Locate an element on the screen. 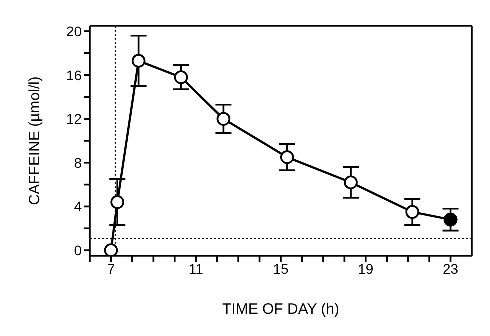 The width and height of the screenshot is (490, 336). y-tick-label: 4 is located at coordinates (78, 206).